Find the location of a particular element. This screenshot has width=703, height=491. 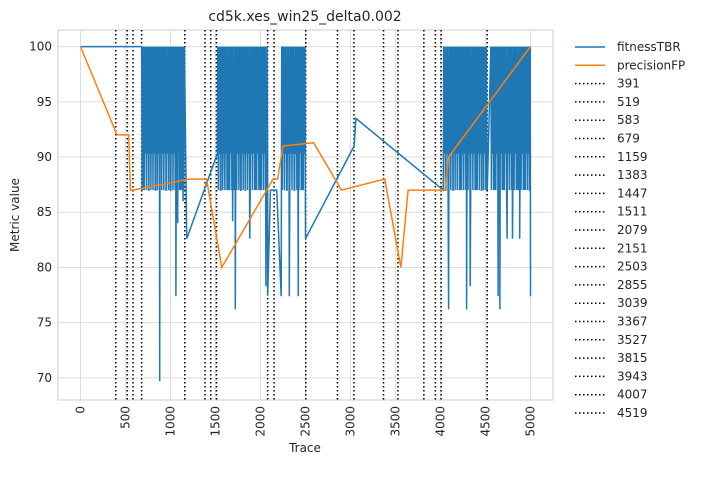

x-tick-label: 1000 is located at coordinates (171, 421).